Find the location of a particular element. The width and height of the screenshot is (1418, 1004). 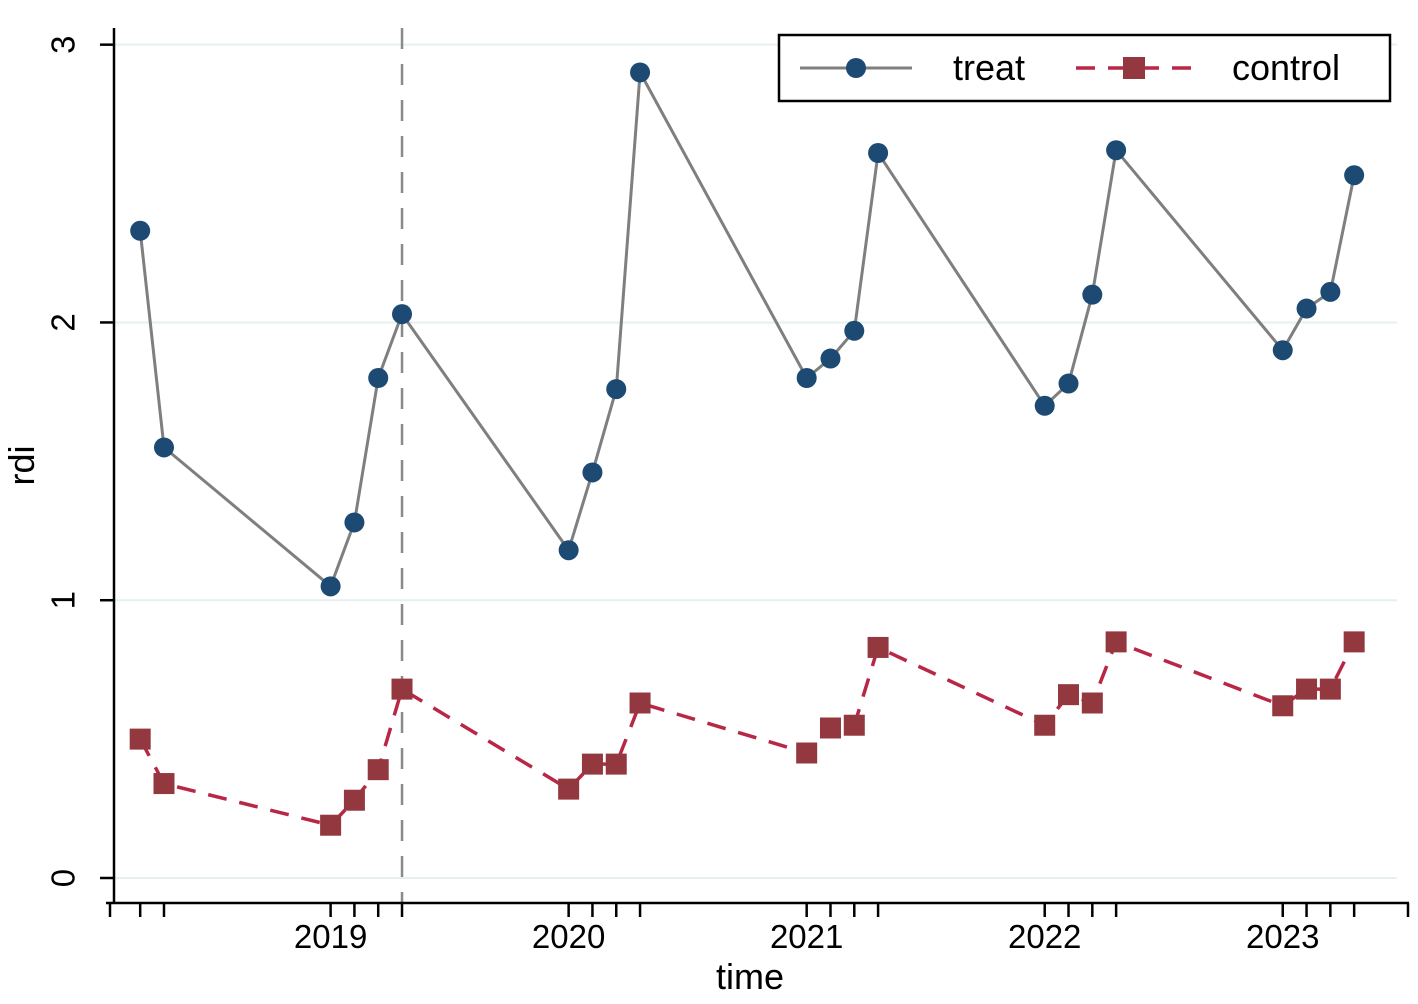

y-tick-label: 3 is located at coordinates (63, 44).